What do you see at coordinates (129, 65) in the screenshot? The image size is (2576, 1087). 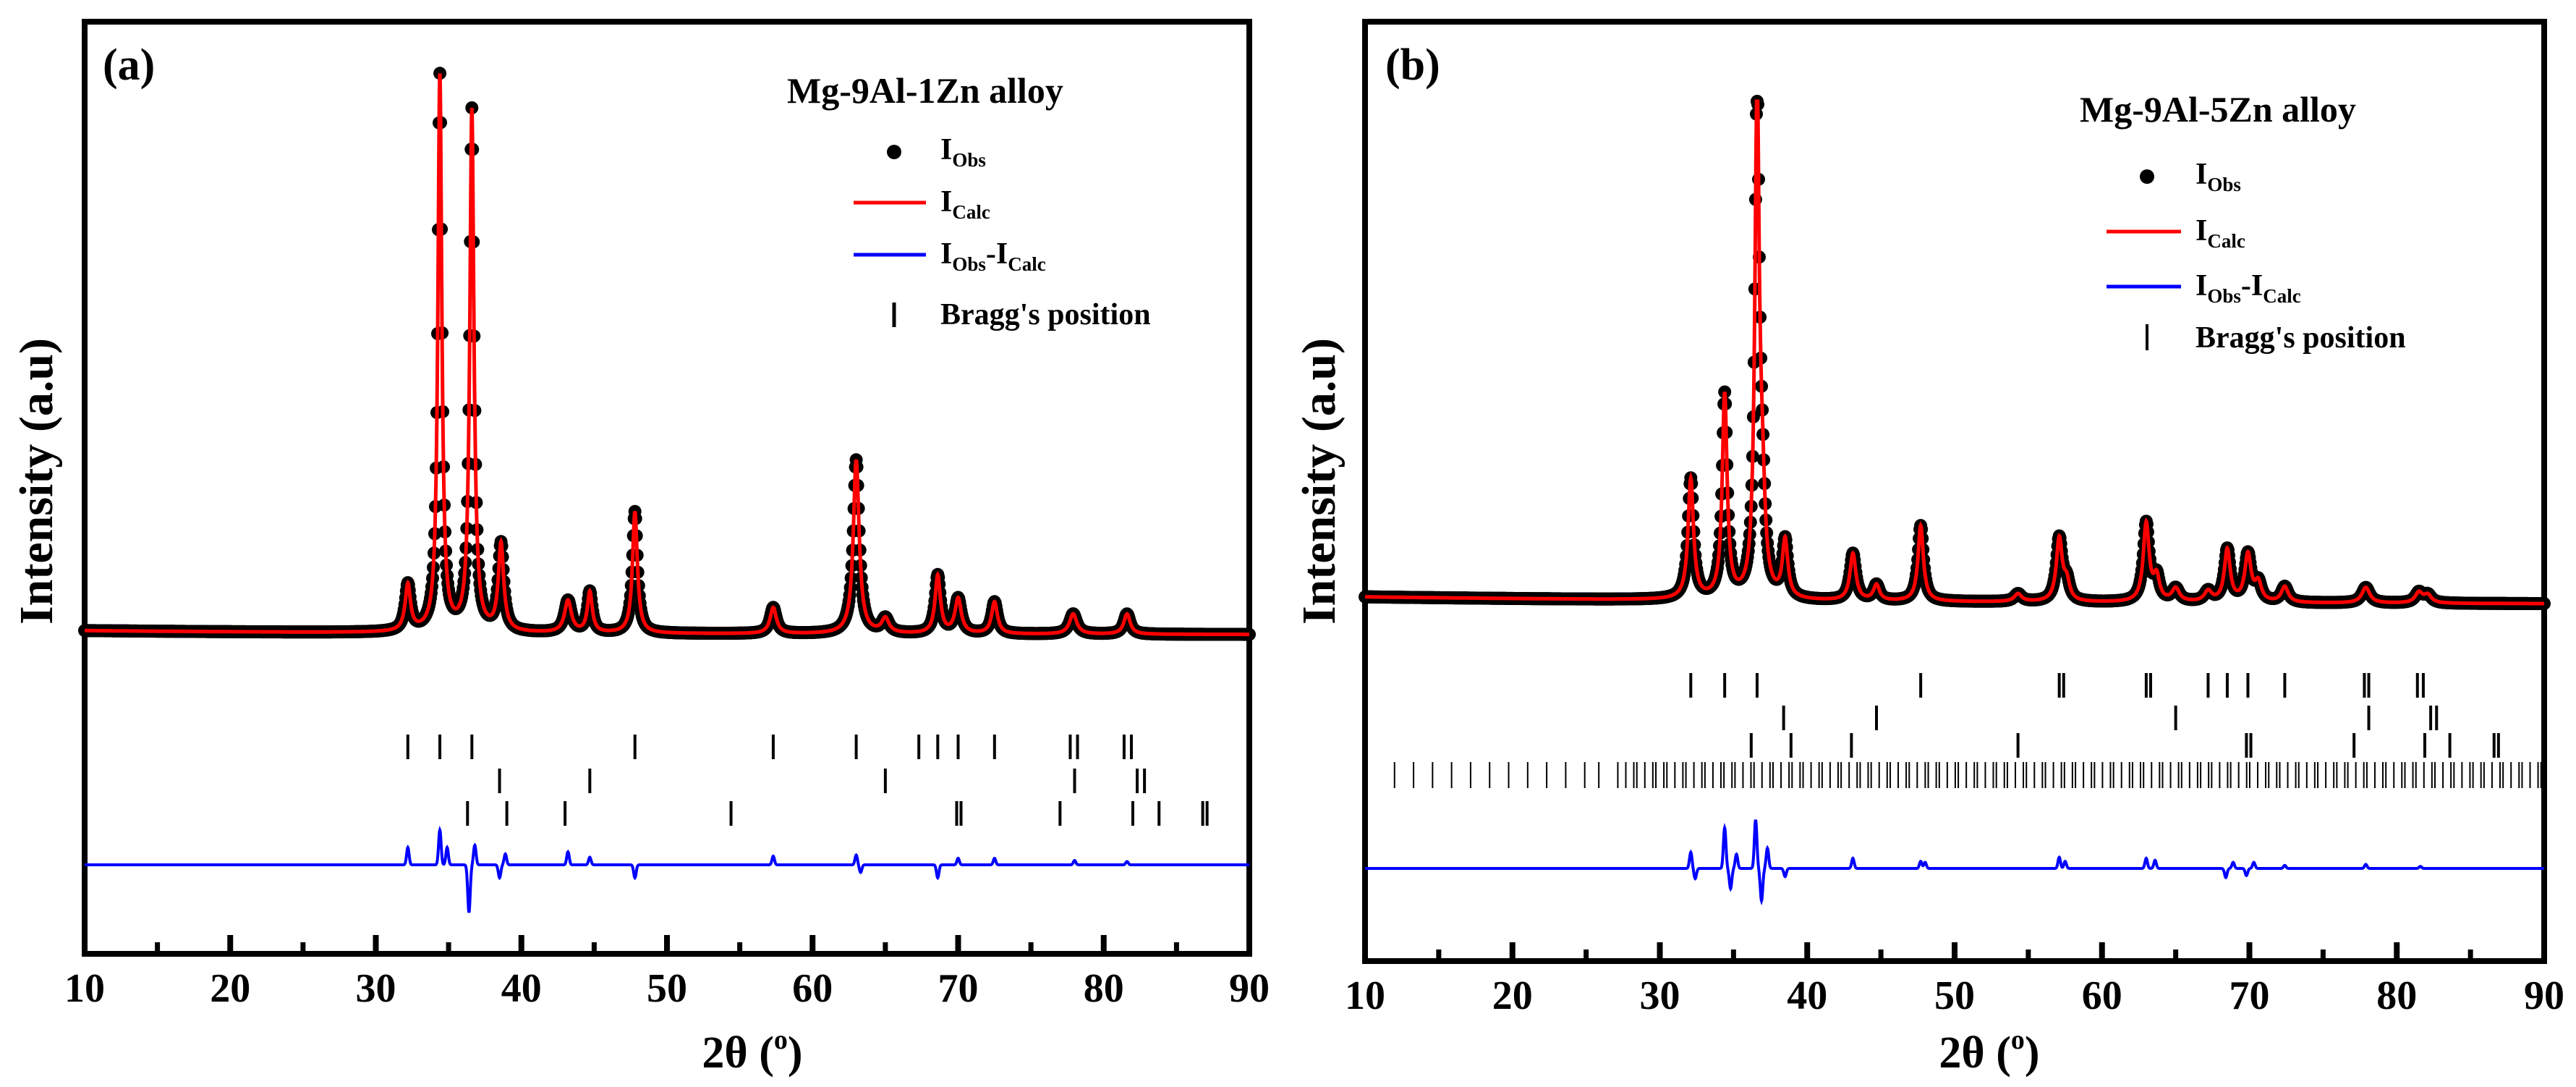 I see `panel-label: (a)` at bounding box center [129, 65].